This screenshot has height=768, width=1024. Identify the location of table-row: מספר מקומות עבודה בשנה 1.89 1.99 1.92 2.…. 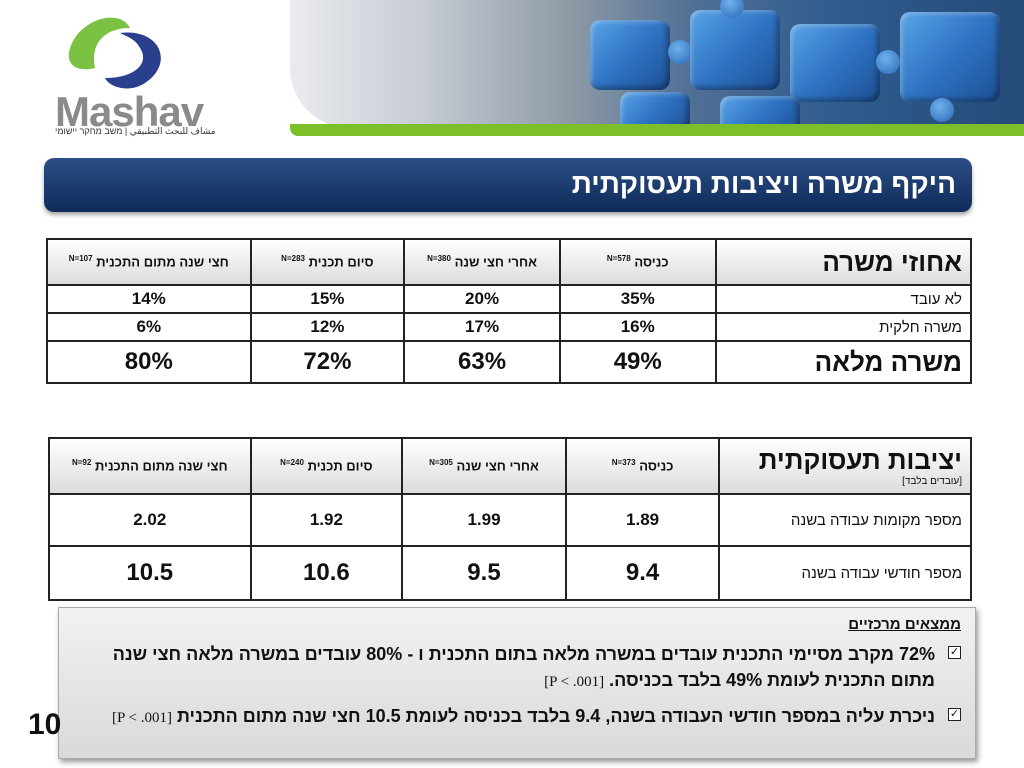
(510, 520).